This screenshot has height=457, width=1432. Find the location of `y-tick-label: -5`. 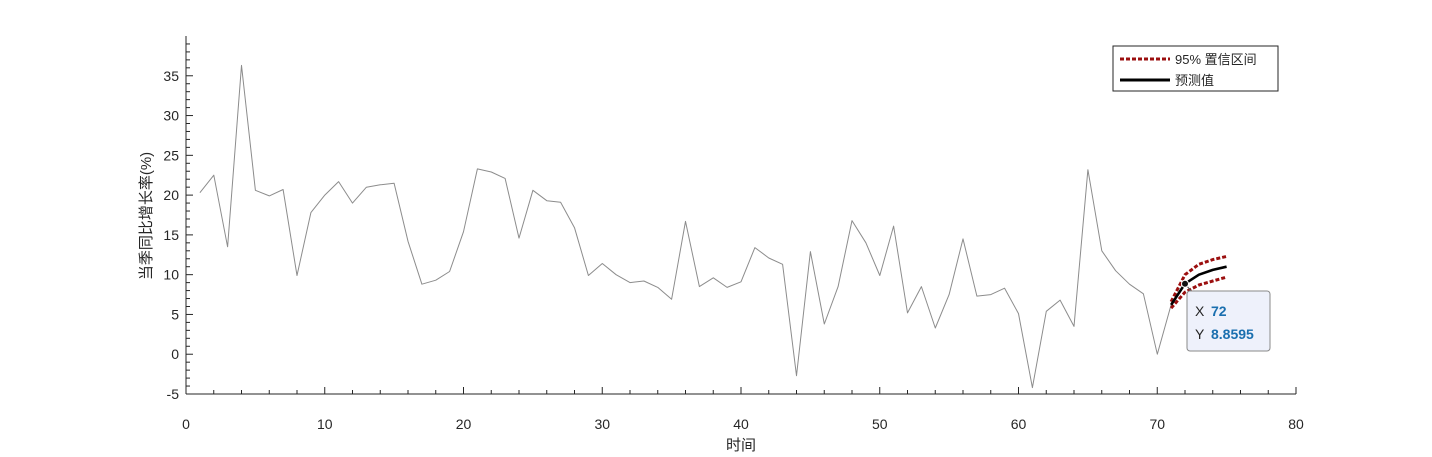

y-tick-label: -5 is located at coordinates (173, 394).